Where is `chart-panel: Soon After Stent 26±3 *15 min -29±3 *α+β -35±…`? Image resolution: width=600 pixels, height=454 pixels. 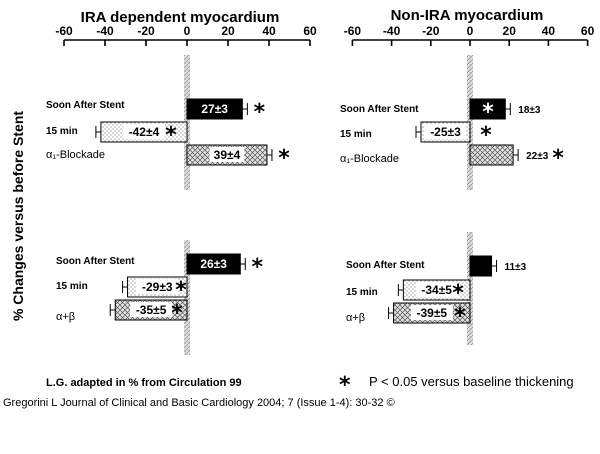 chart-panel: Soon After Stent 26±3 *15 min -29±3 *α+β -35±… is located at coordinates (160, 297).